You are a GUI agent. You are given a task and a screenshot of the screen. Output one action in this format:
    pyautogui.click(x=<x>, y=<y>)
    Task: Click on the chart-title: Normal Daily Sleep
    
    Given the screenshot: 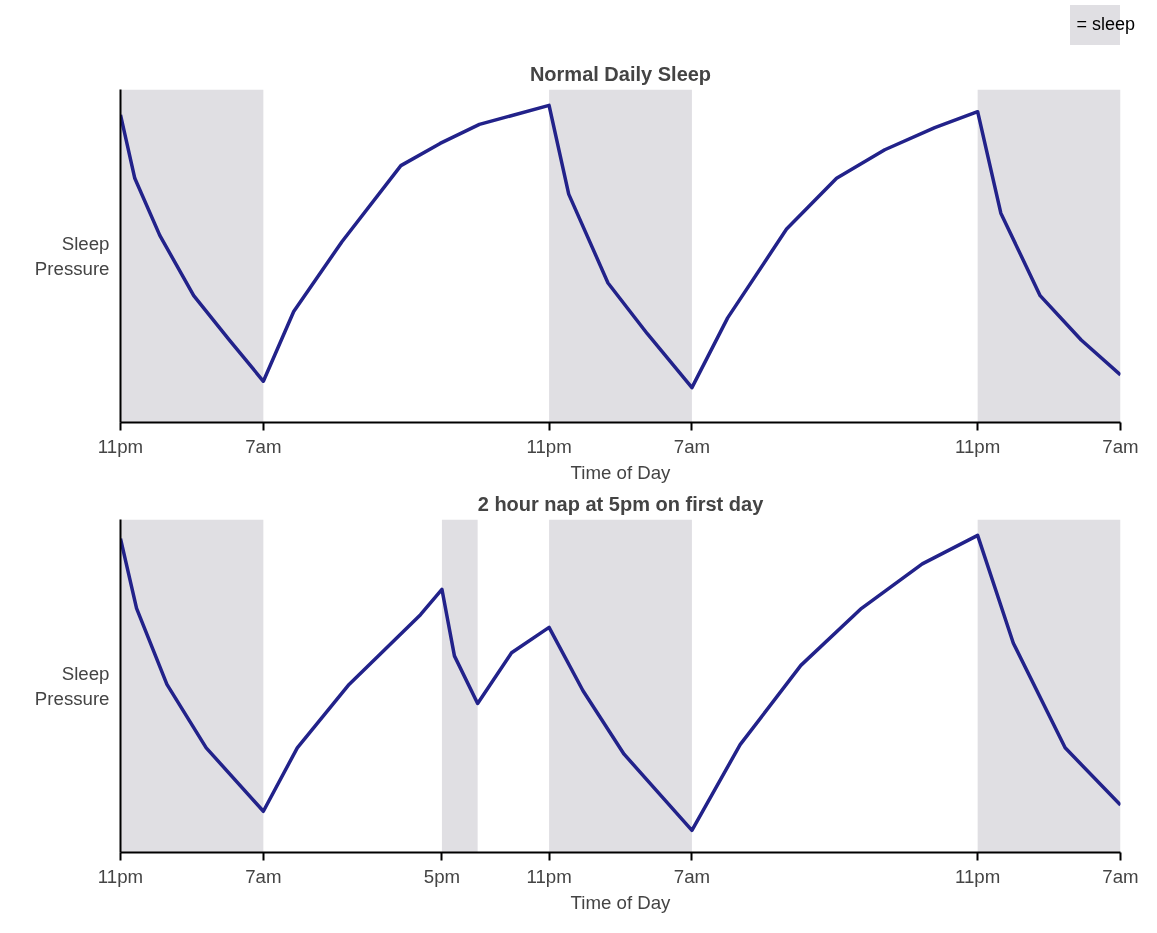 What is the action you would take?
    pyautogui.click(x=620, y=73)
    